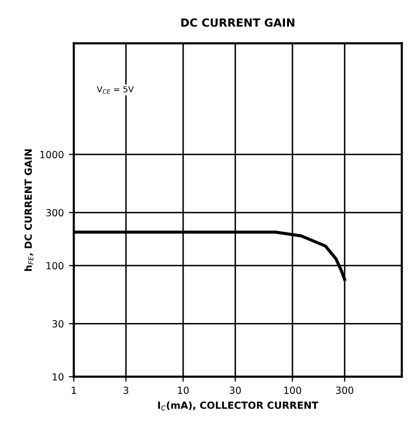  Describe the element at coordinates (115, 90) in the screenshot. I see `annotation: V$_{CE}$ = 5V` at that location.